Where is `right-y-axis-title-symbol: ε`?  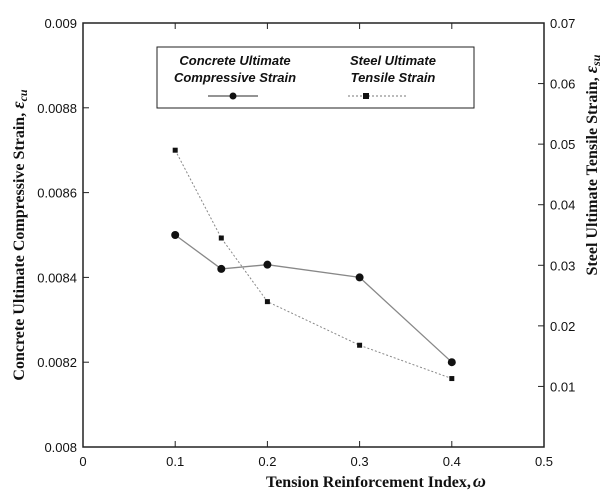 right-y-axis-title-symbol: ε is located at coordinates (591, 69).